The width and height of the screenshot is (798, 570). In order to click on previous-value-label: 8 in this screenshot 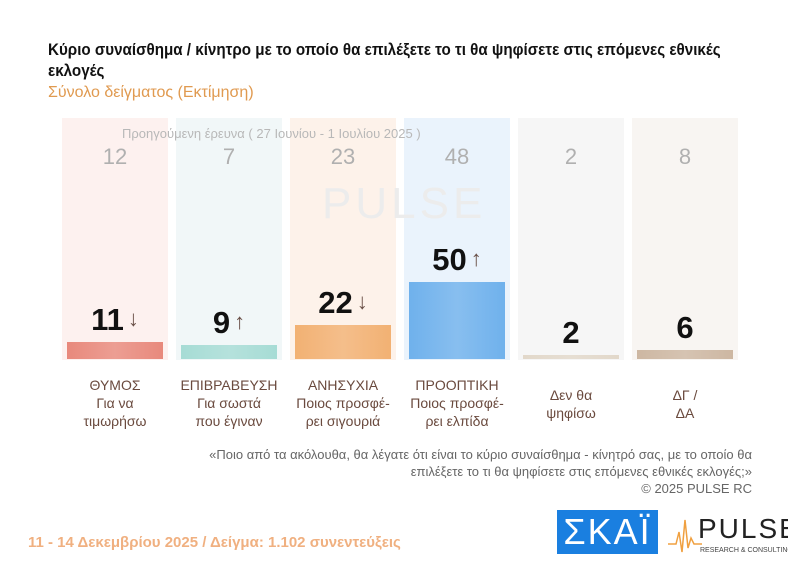, I will do `click(685, 156)`.